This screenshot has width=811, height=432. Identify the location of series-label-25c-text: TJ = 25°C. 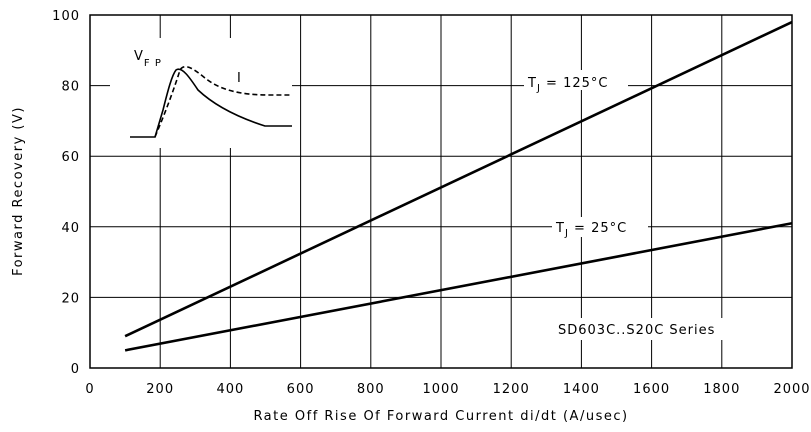
(591, 230).